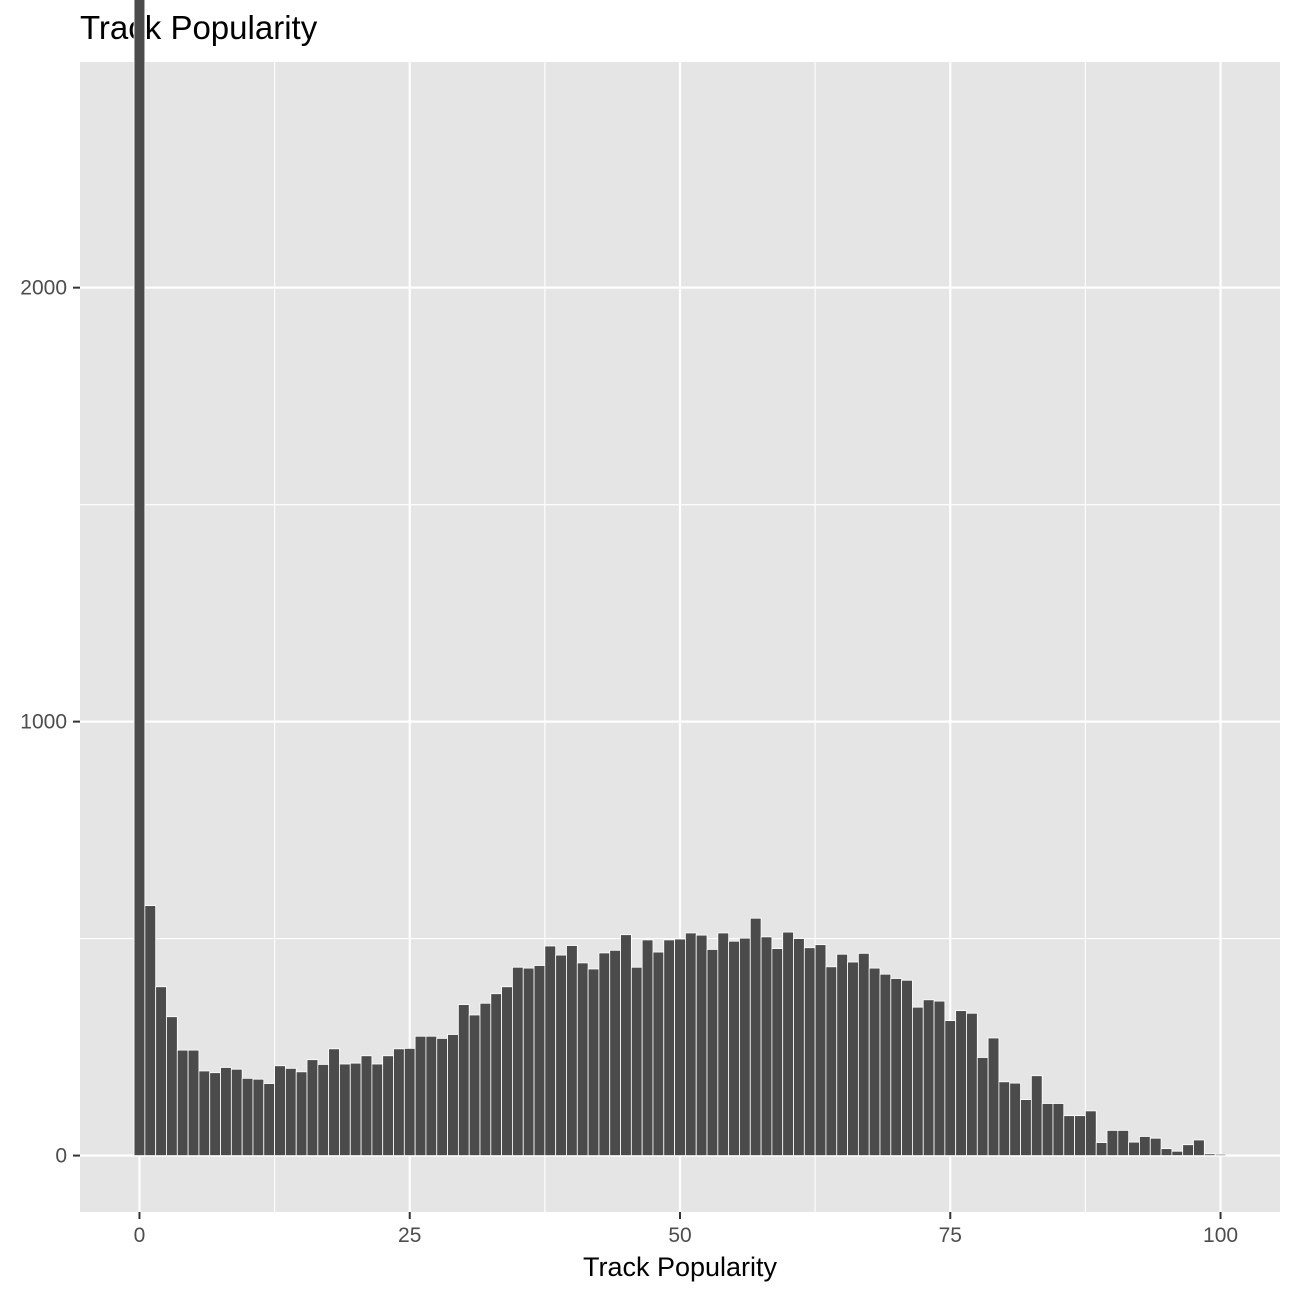 This screenshot has height=1296, width=1296. What do you see at coordinates (1220, 1235) in the screenshot?
I see `x-tick-label: 100` at bounding box center [1220, 1235].